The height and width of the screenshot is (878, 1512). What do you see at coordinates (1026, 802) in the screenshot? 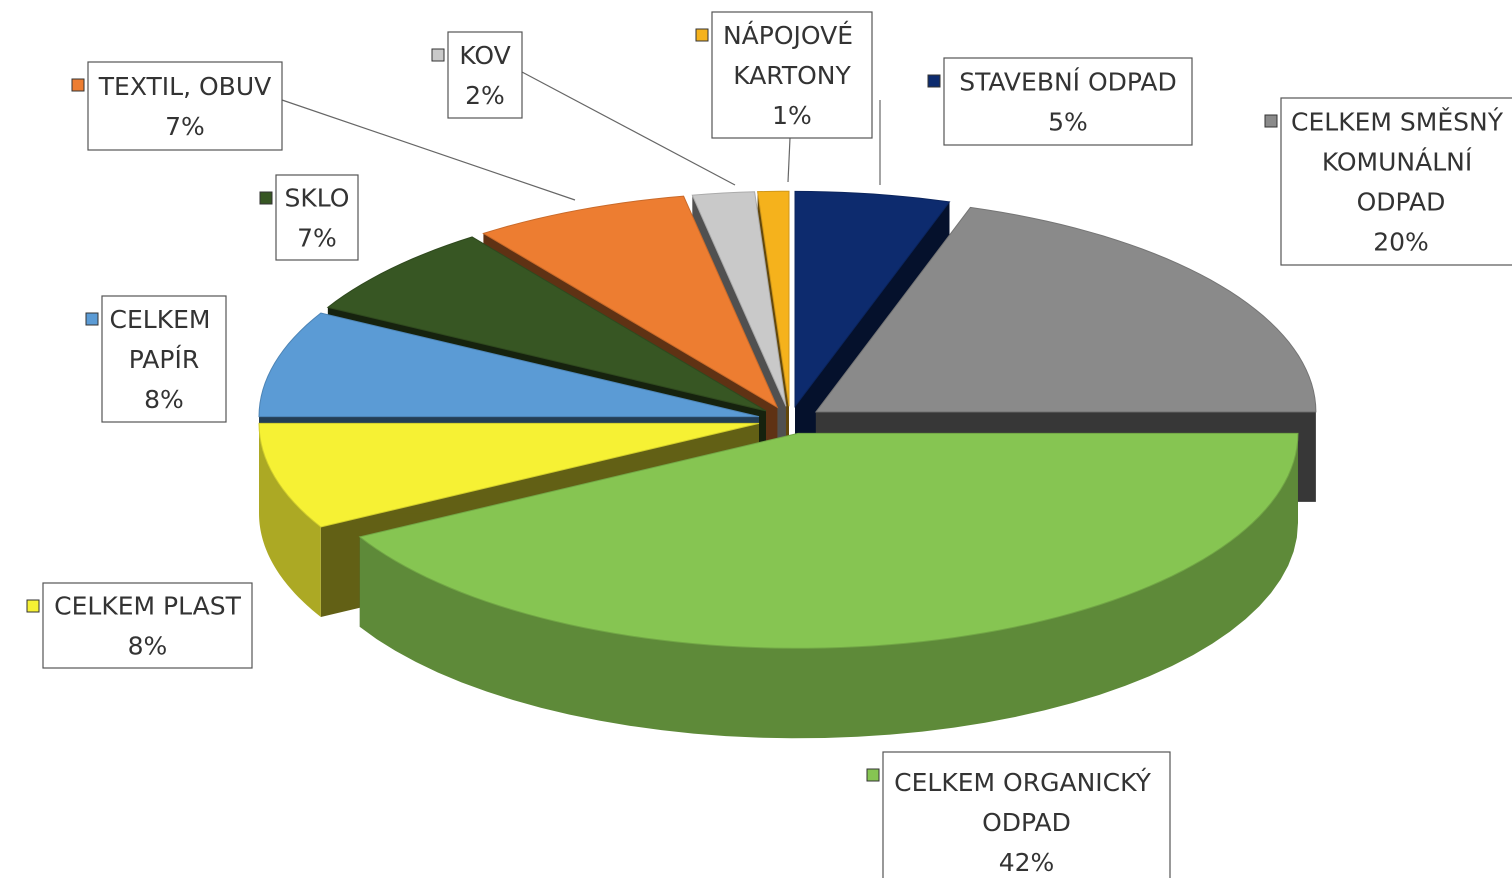
I see `label-name: CELKEM ORGANICKÝ ODPAD` at bounding box center [1026, 802].